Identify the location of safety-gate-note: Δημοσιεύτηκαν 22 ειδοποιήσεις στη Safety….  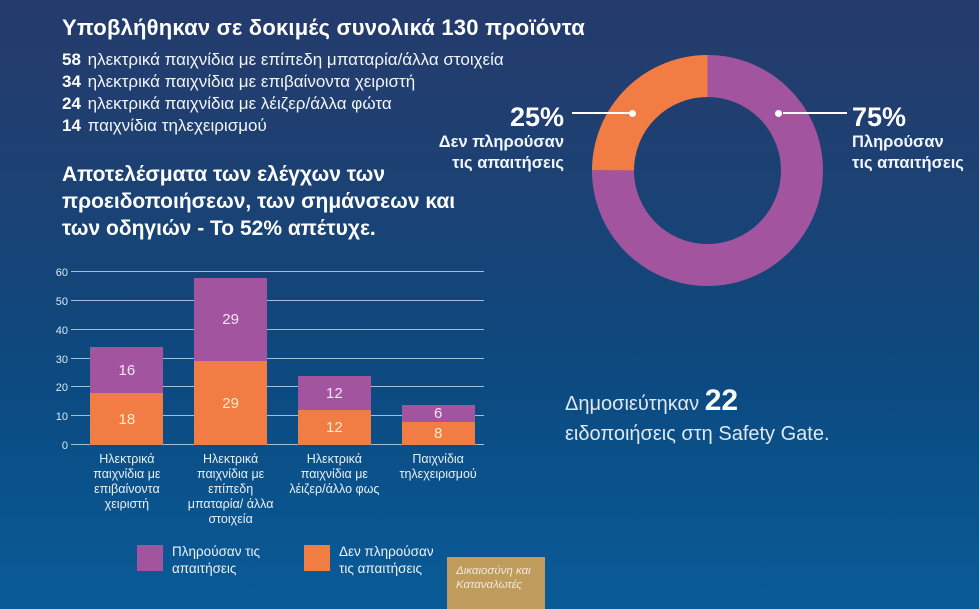
(697, 417).